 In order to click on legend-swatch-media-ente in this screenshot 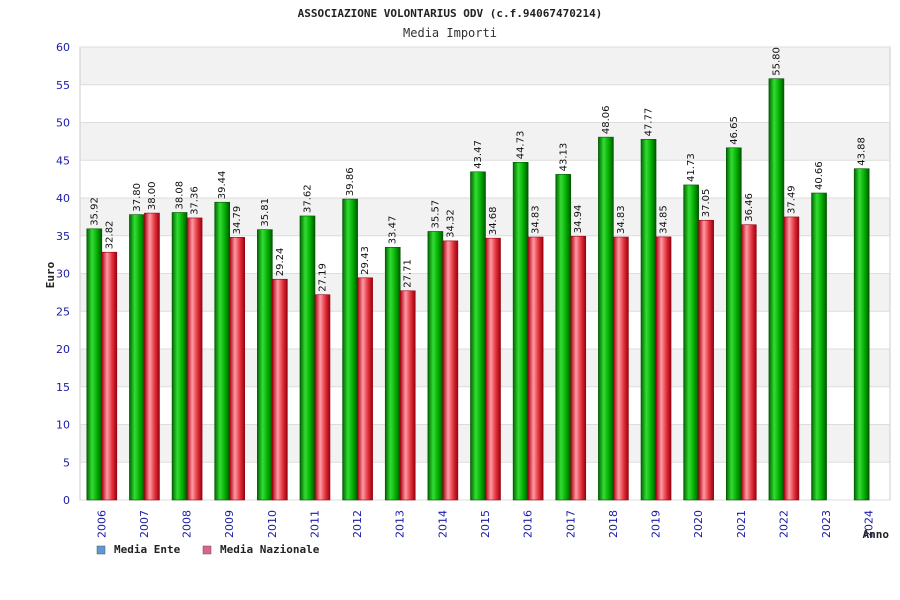, I will do `click(101, 550)`.